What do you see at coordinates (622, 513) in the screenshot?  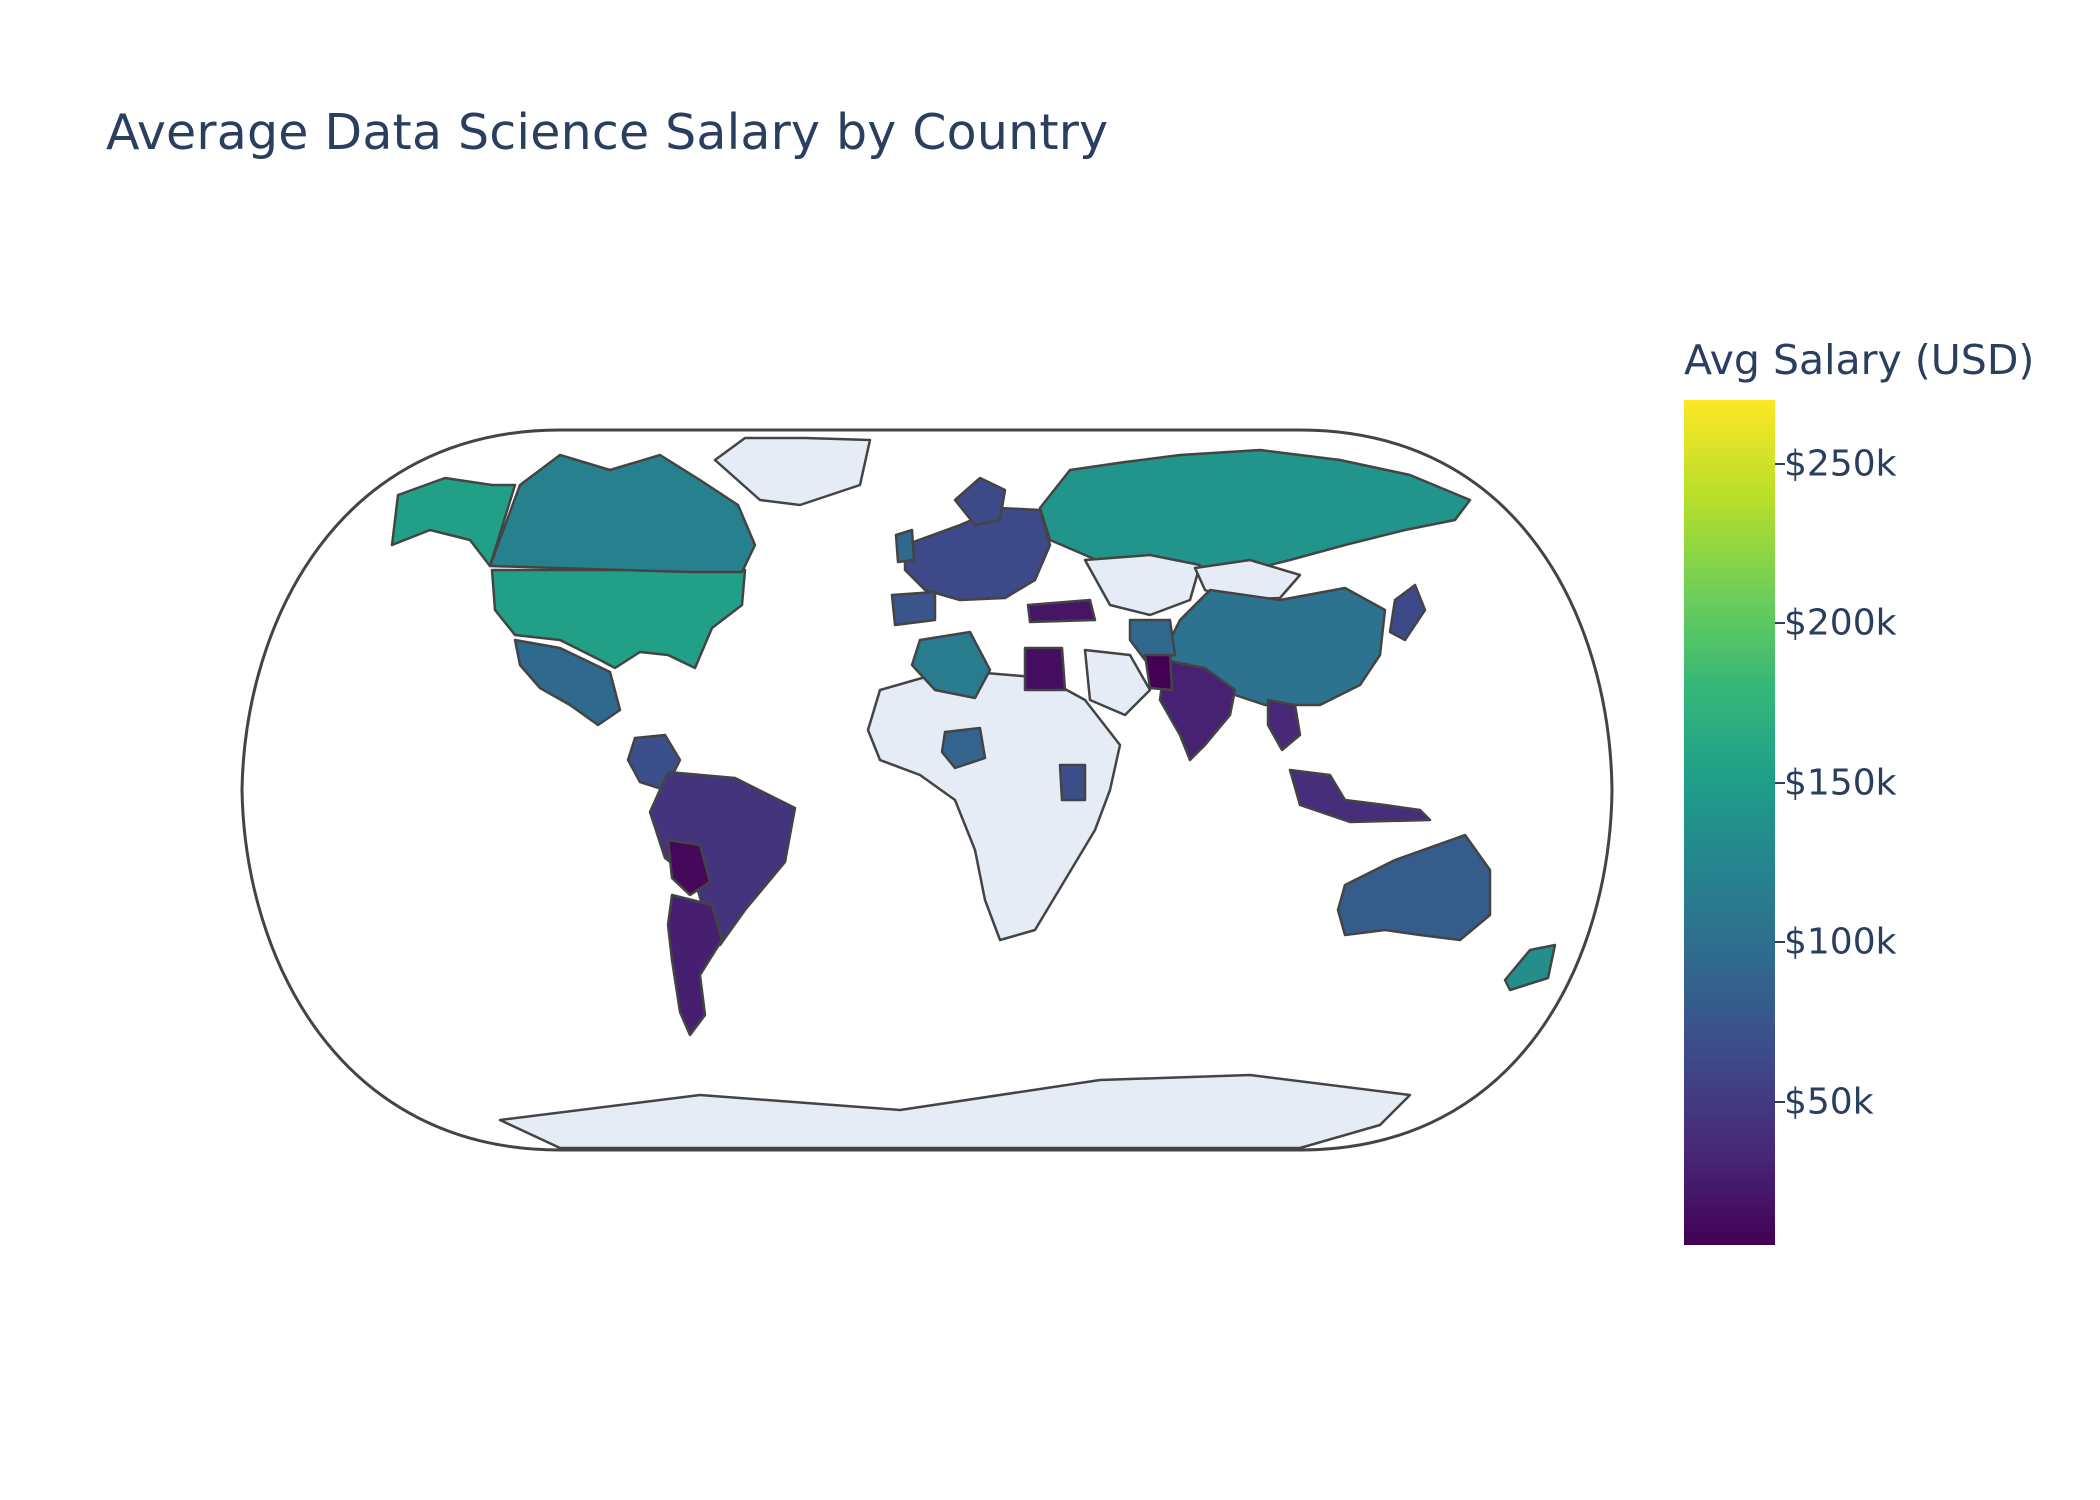 I see `region-canada` at bounding box center [622, 513].